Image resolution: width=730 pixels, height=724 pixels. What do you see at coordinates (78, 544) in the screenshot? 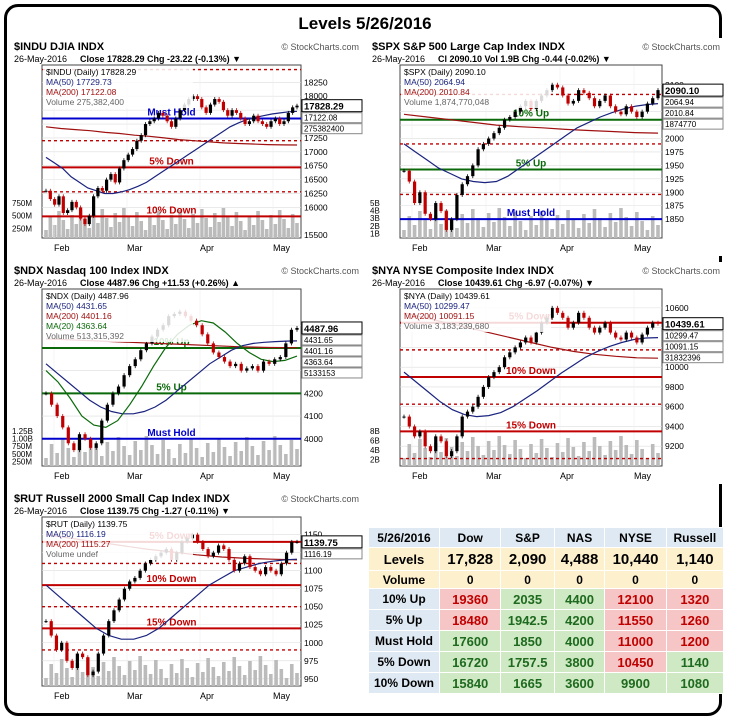
I see `legend-entry: MA(200) 1115.27` at bounding box center [78, 544].